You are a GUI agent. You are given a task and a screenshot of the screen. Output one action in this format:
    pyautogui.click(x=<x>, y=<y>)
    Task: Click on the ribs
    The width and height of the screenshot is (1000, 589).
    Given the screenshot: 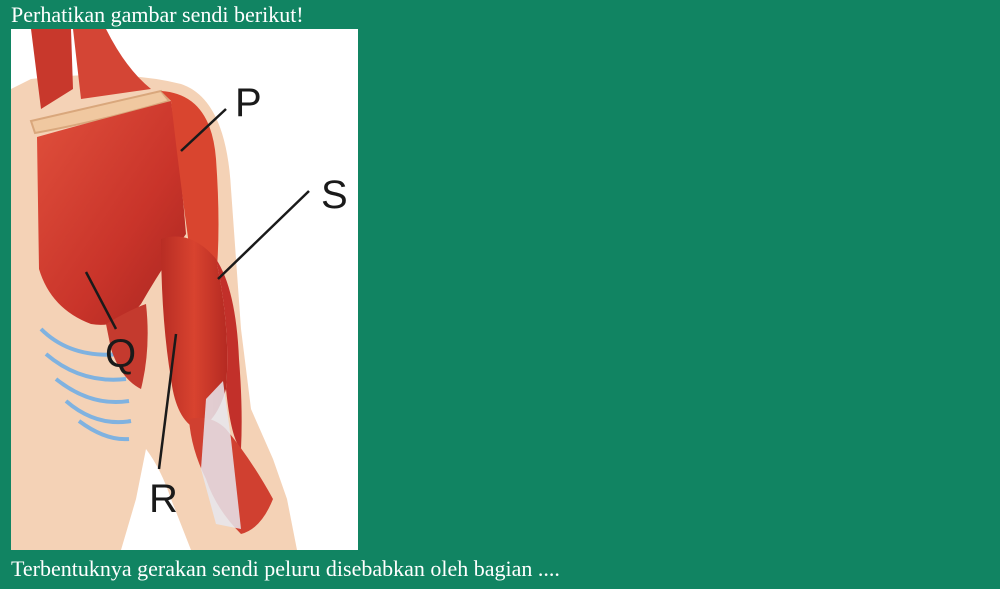 What is the action you would take?
    pyautogui.click(x=85, y=384)
    